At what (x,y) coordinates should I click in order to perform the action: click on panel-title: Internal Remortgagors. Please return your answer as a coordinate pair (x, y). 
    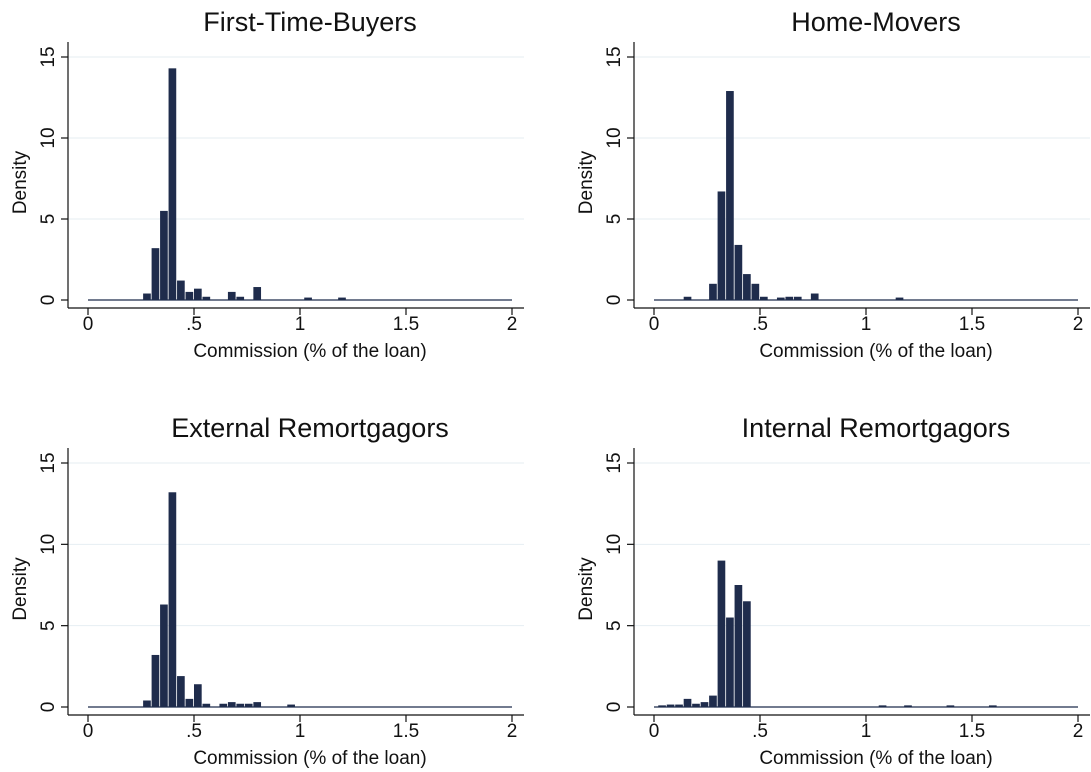
    Looking at the image, I should click on (876, 428).